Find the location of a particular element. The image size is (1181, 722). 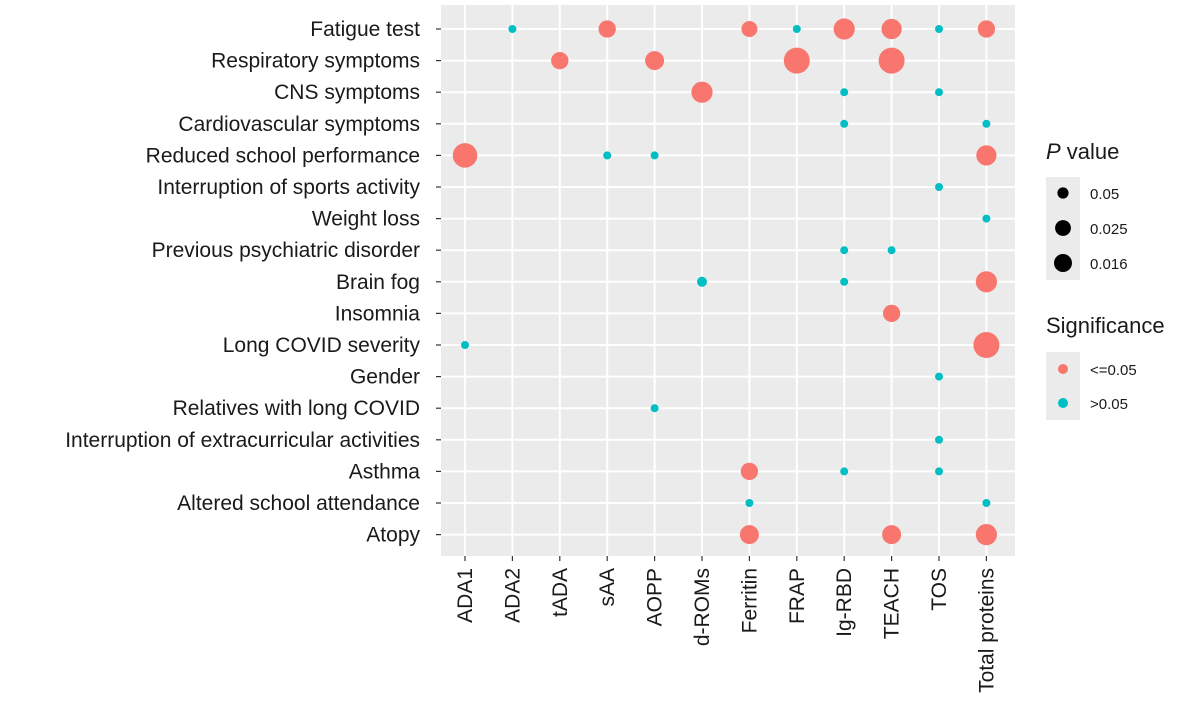

point-previous-psychiatric-disorder-teach is located at coordinates (891, 250).